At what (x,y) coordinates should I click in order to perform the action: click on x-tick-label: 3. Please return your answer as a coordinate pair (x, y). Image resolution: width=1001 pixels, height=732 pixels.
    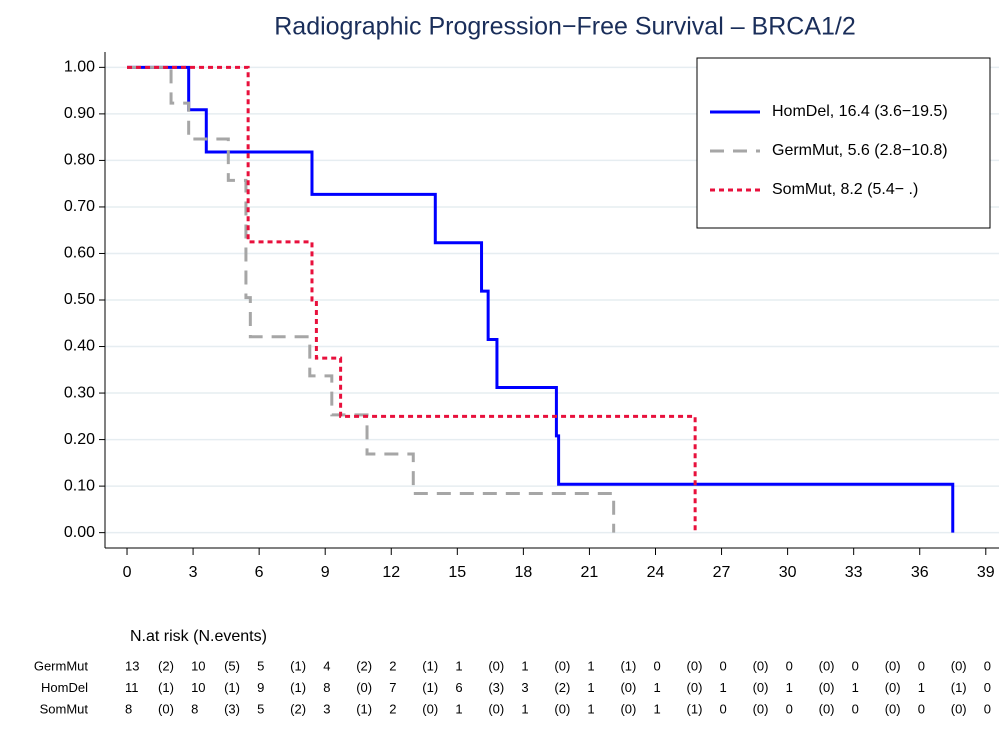
    Looking at the image, I should click on (193, 572).